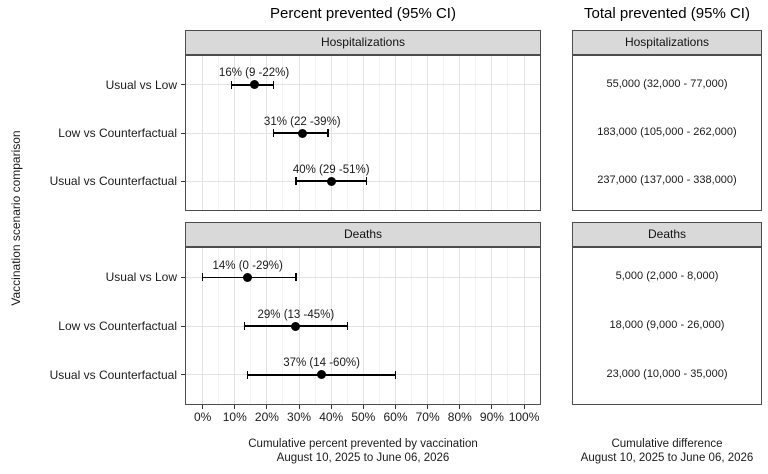 This screenshot has width=768, height=474. What do you see at coordinates (234, 417) in the screenshot?
I see `x-tick-label: 10%` at bounding box center [234, 417].